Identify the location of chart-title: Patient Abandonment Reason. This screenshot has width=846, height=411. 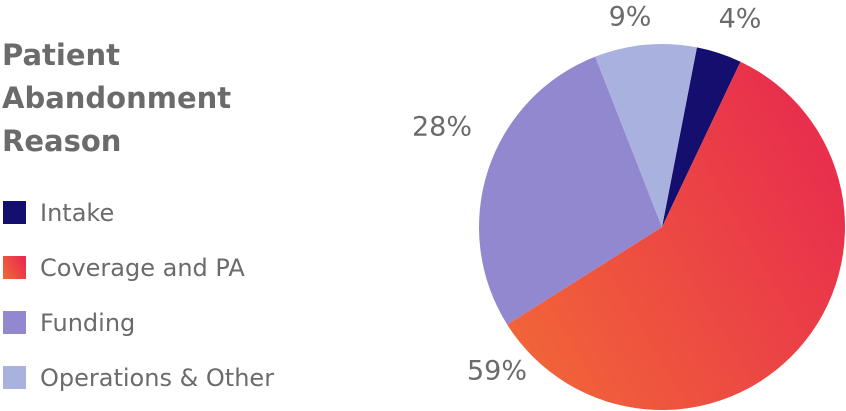
(117, 98).